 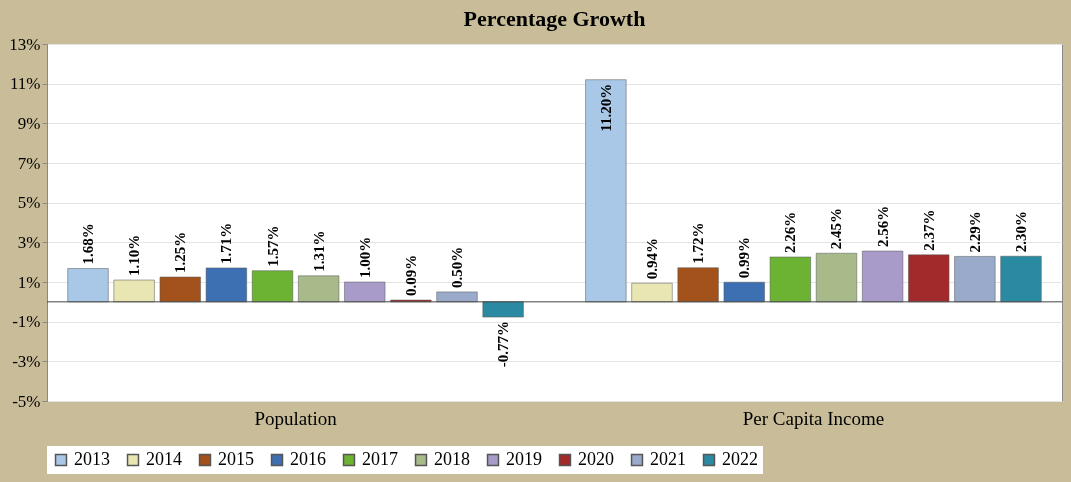 What do you see at coordinates (29, 163) in the screenshot?
I see `y-tick-label: 7%` at bounding box center [29, 163].